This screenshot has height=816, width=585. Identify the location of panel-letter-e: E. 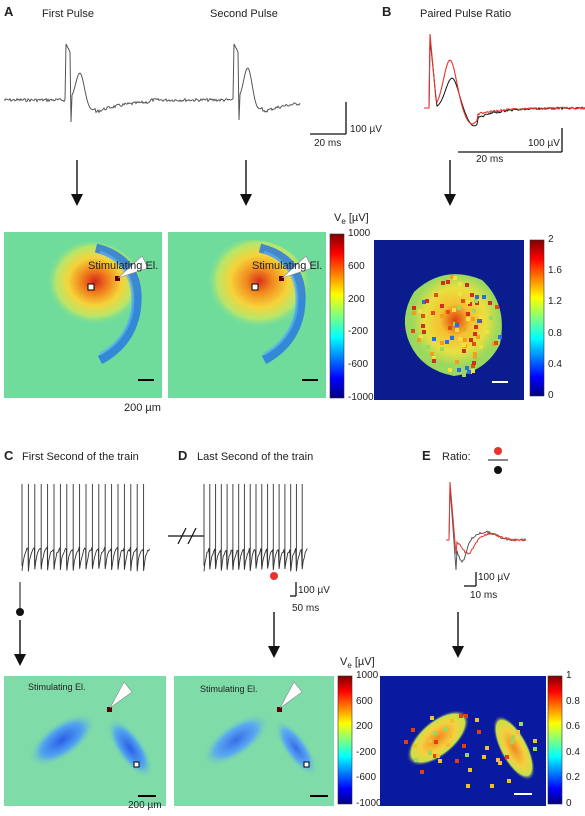
(426, 455).